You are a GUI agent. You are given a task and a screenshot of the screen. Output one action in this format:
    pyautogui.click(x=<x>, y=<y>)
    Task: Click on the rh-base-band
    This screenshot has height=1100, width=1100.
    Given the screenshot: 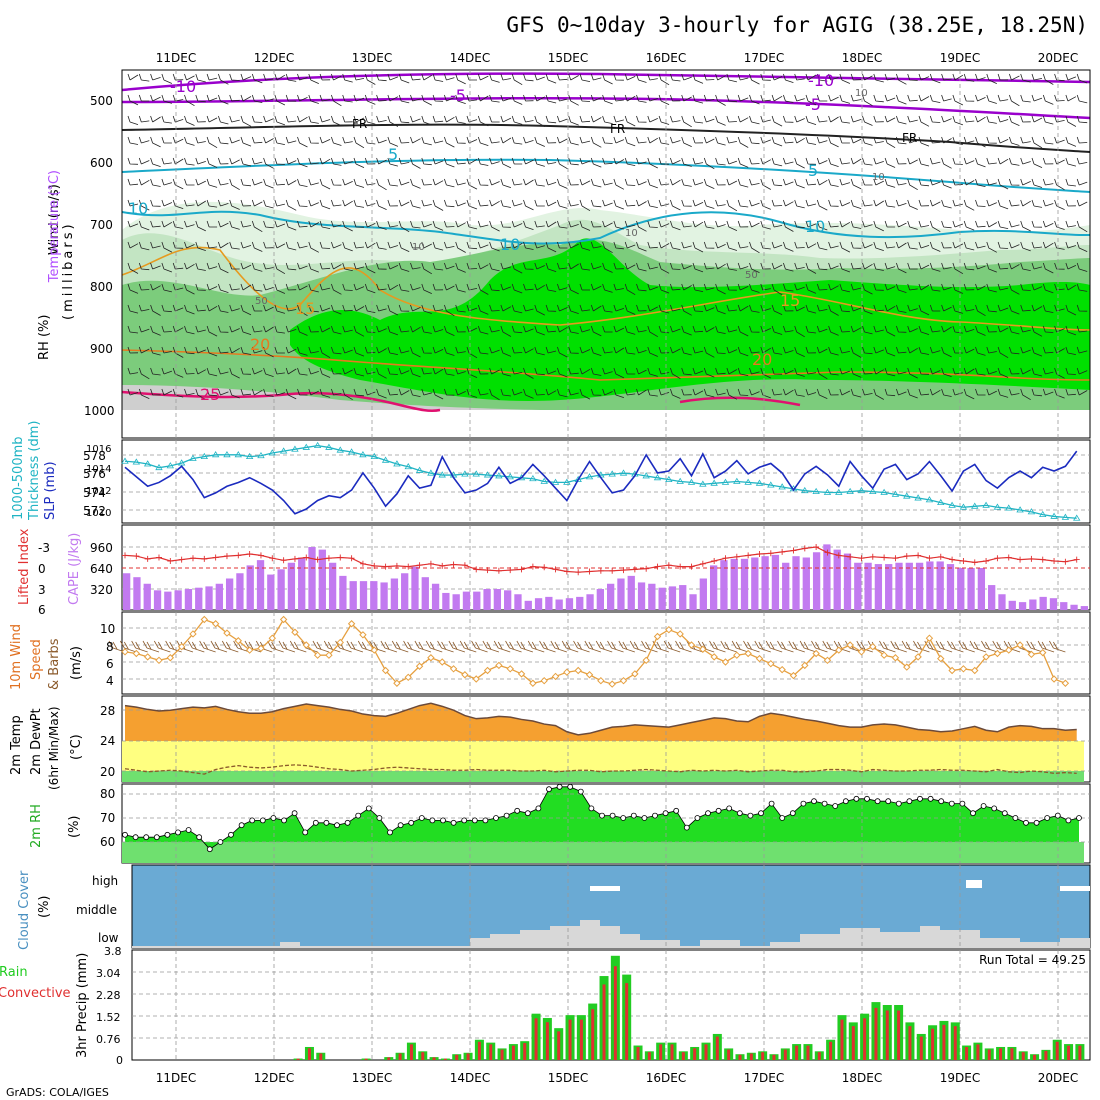 What is the action you would take?
    pyautogui.click(x=603, y=852)
    